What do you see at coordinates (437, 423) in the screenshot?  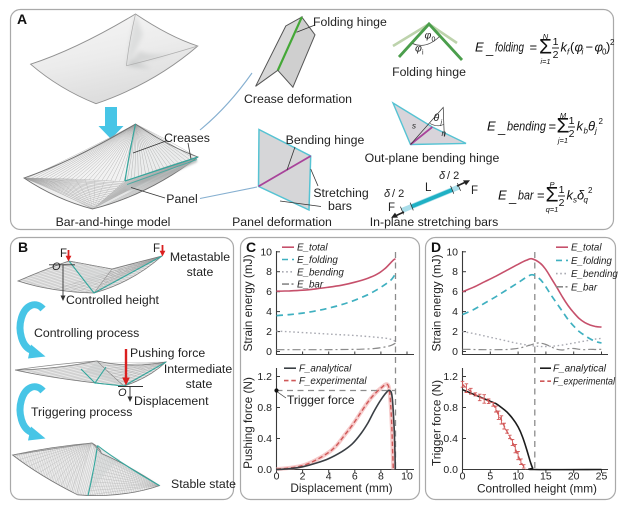 I see `svg-text: Trigger force (N)` at bounding box center [437, 423].